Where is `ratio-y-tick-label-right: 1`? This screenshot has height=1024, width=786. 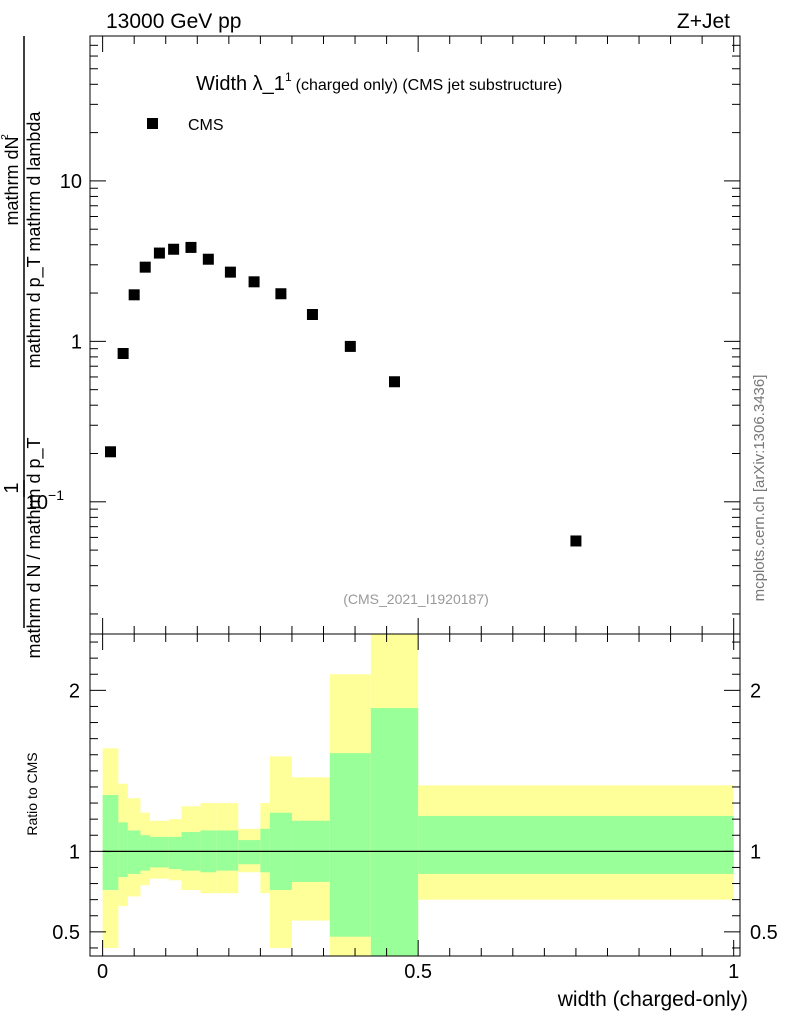
ratio-y-tick-label-right: 1 is located at coordinates (755, 852).